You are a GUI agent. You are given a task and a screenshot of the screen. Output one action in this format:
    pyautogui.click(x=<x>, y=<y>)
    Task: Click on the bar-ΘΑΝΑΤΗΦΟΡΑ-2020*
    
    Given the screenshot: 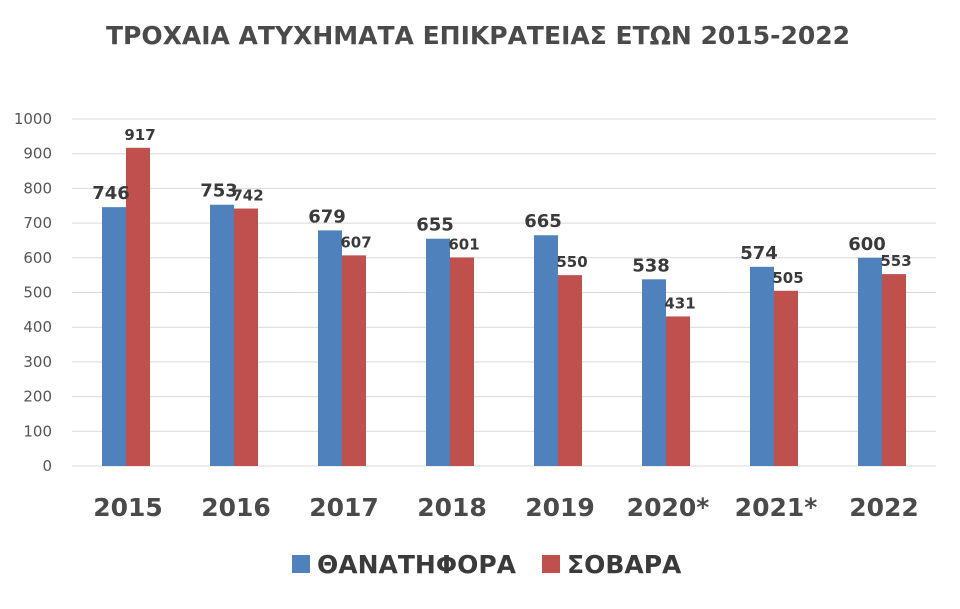 What is the action you would take?
    pyautogui.click(x=654, y=372)
    